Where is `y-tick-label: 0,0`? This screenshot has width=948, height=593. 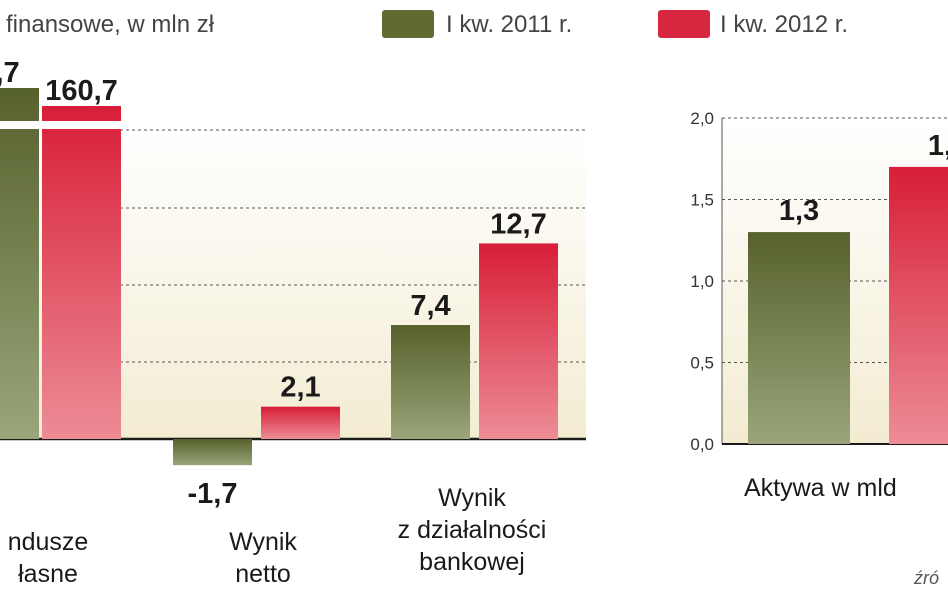
y-tick-label: 0,0 is located at coordinates (702, 444).